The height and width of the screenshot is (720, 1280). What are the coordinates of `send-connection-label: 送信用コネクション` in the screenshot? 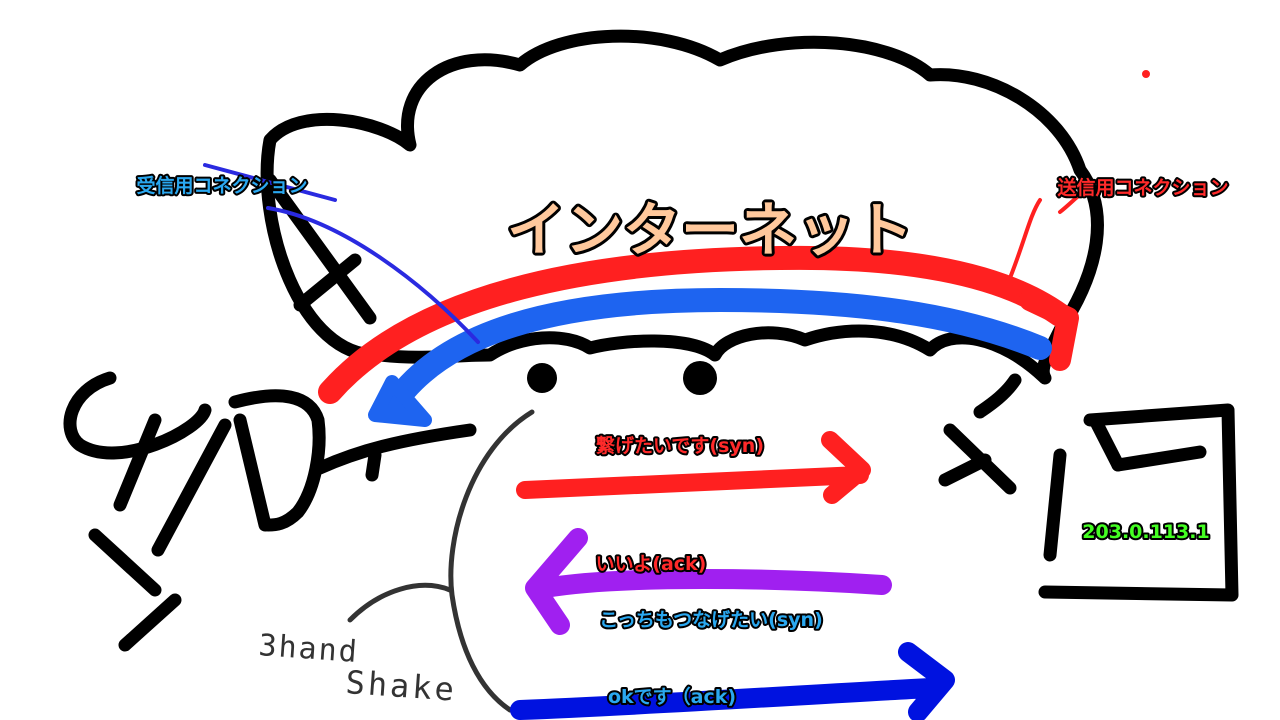 It's located at (1142, 187).